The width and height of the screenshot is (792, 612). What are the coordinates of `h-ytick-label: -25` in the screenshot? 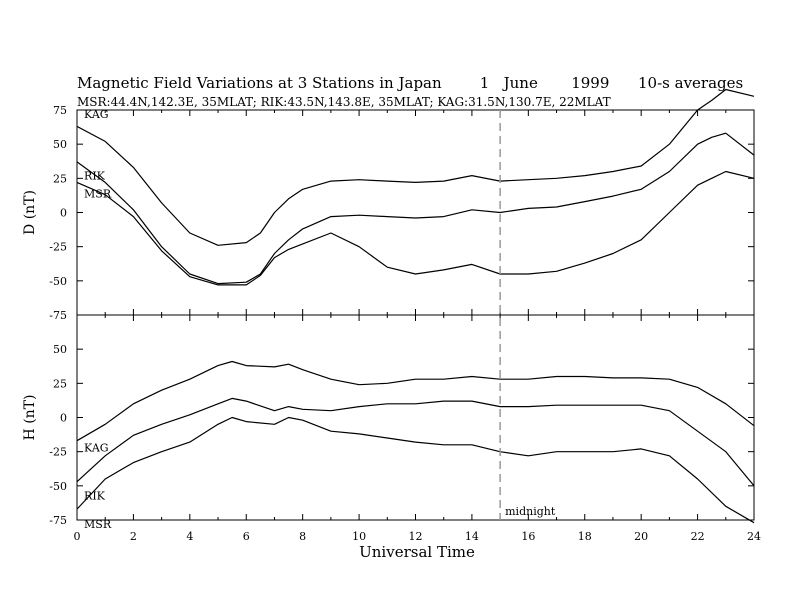 It's located at (58, 452).